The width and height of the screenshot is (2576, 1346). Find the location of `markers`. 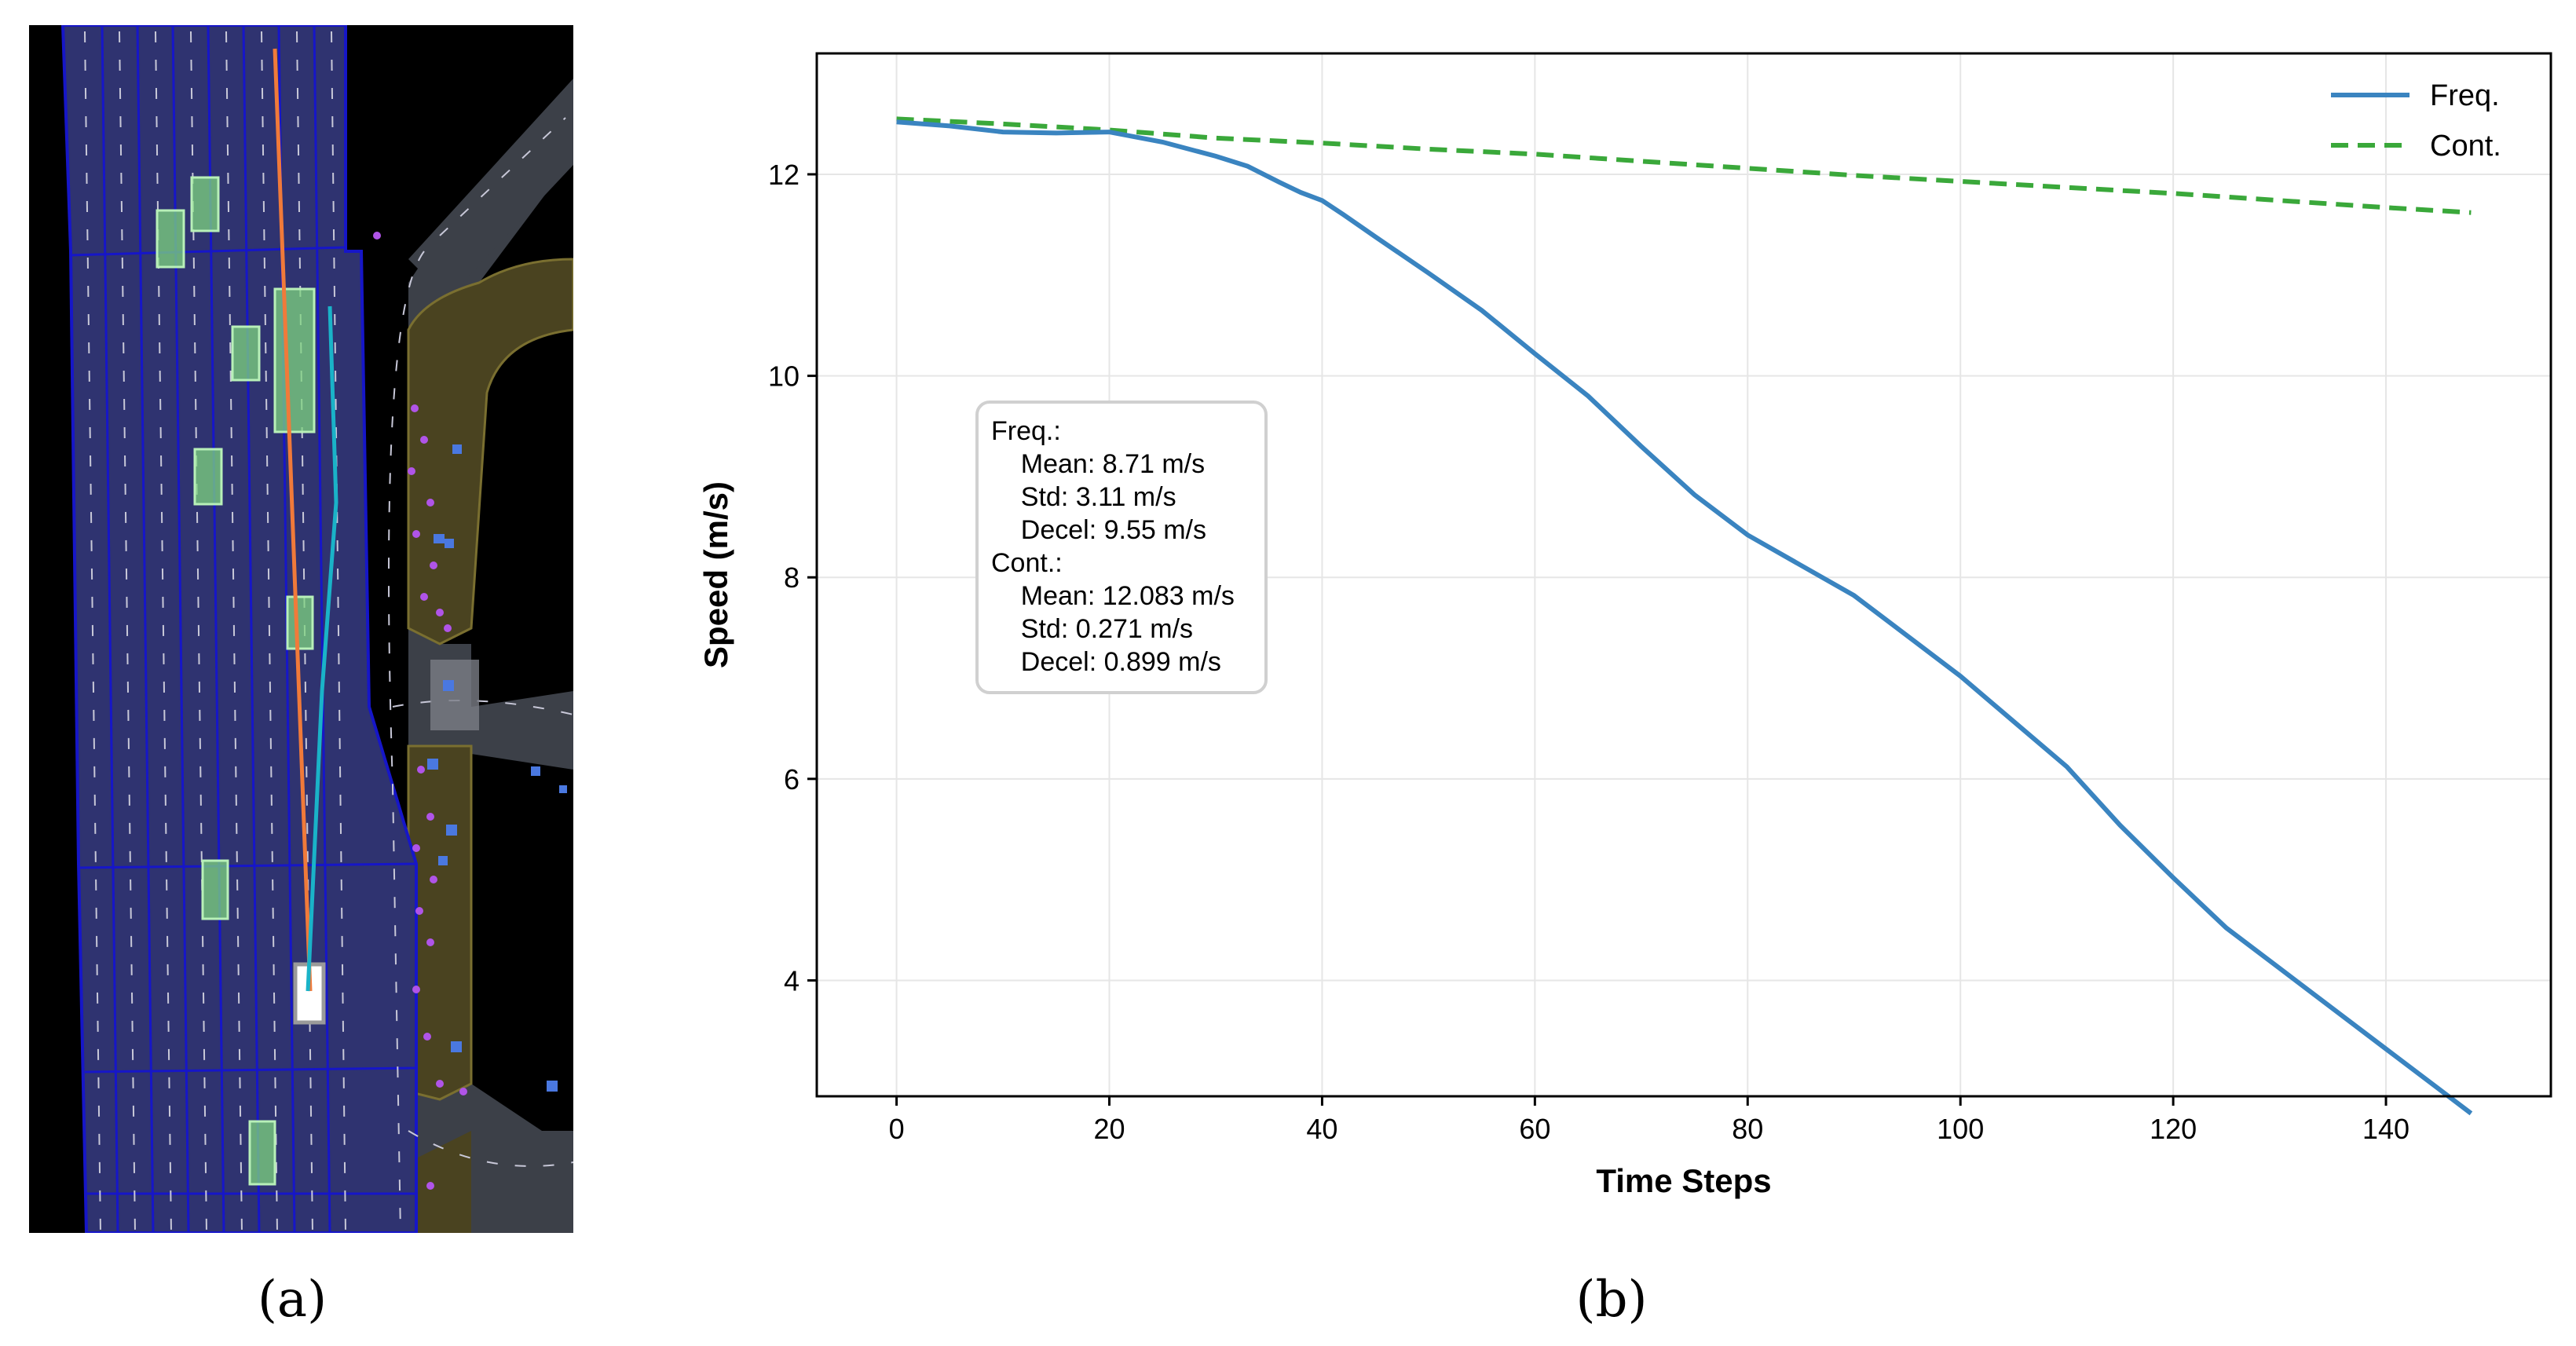

markers is located at coordinates (497, 768).